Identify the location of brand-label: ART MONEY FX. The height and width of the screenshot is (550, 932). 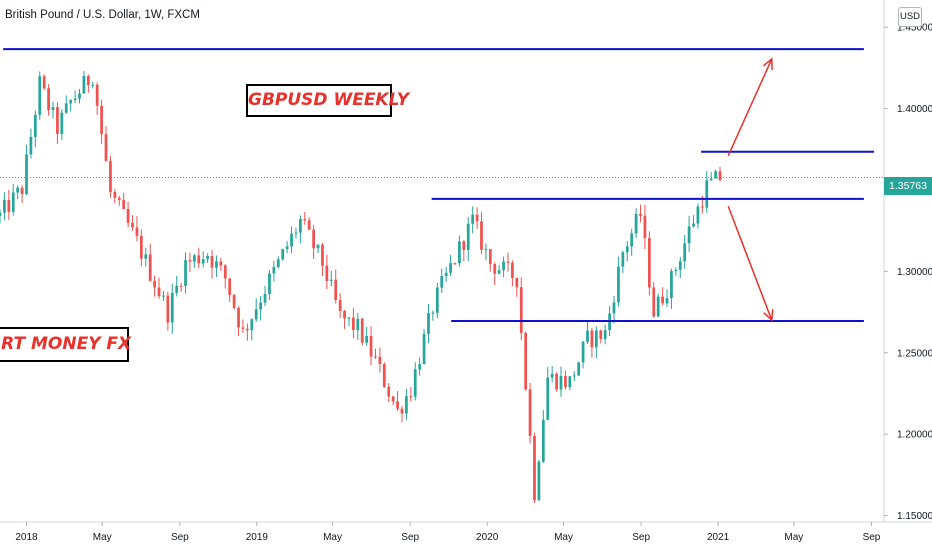
(65, 344).